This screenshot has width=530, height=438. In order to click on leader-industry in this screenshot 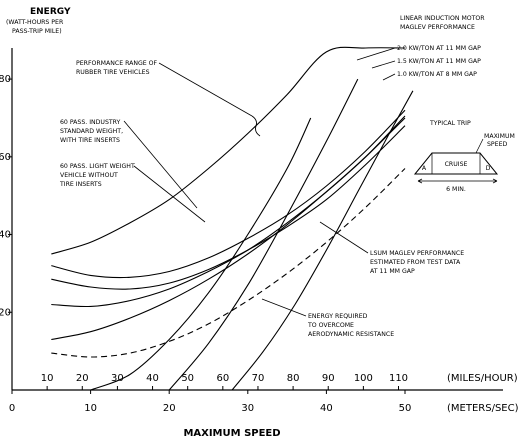, I will do `click(160, 164)`.